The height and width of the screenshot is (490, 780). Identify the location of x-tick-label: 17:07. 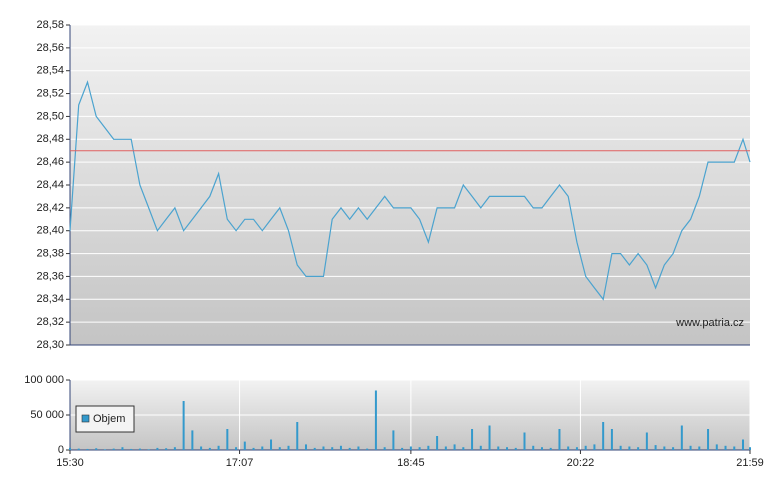
(240, 463).